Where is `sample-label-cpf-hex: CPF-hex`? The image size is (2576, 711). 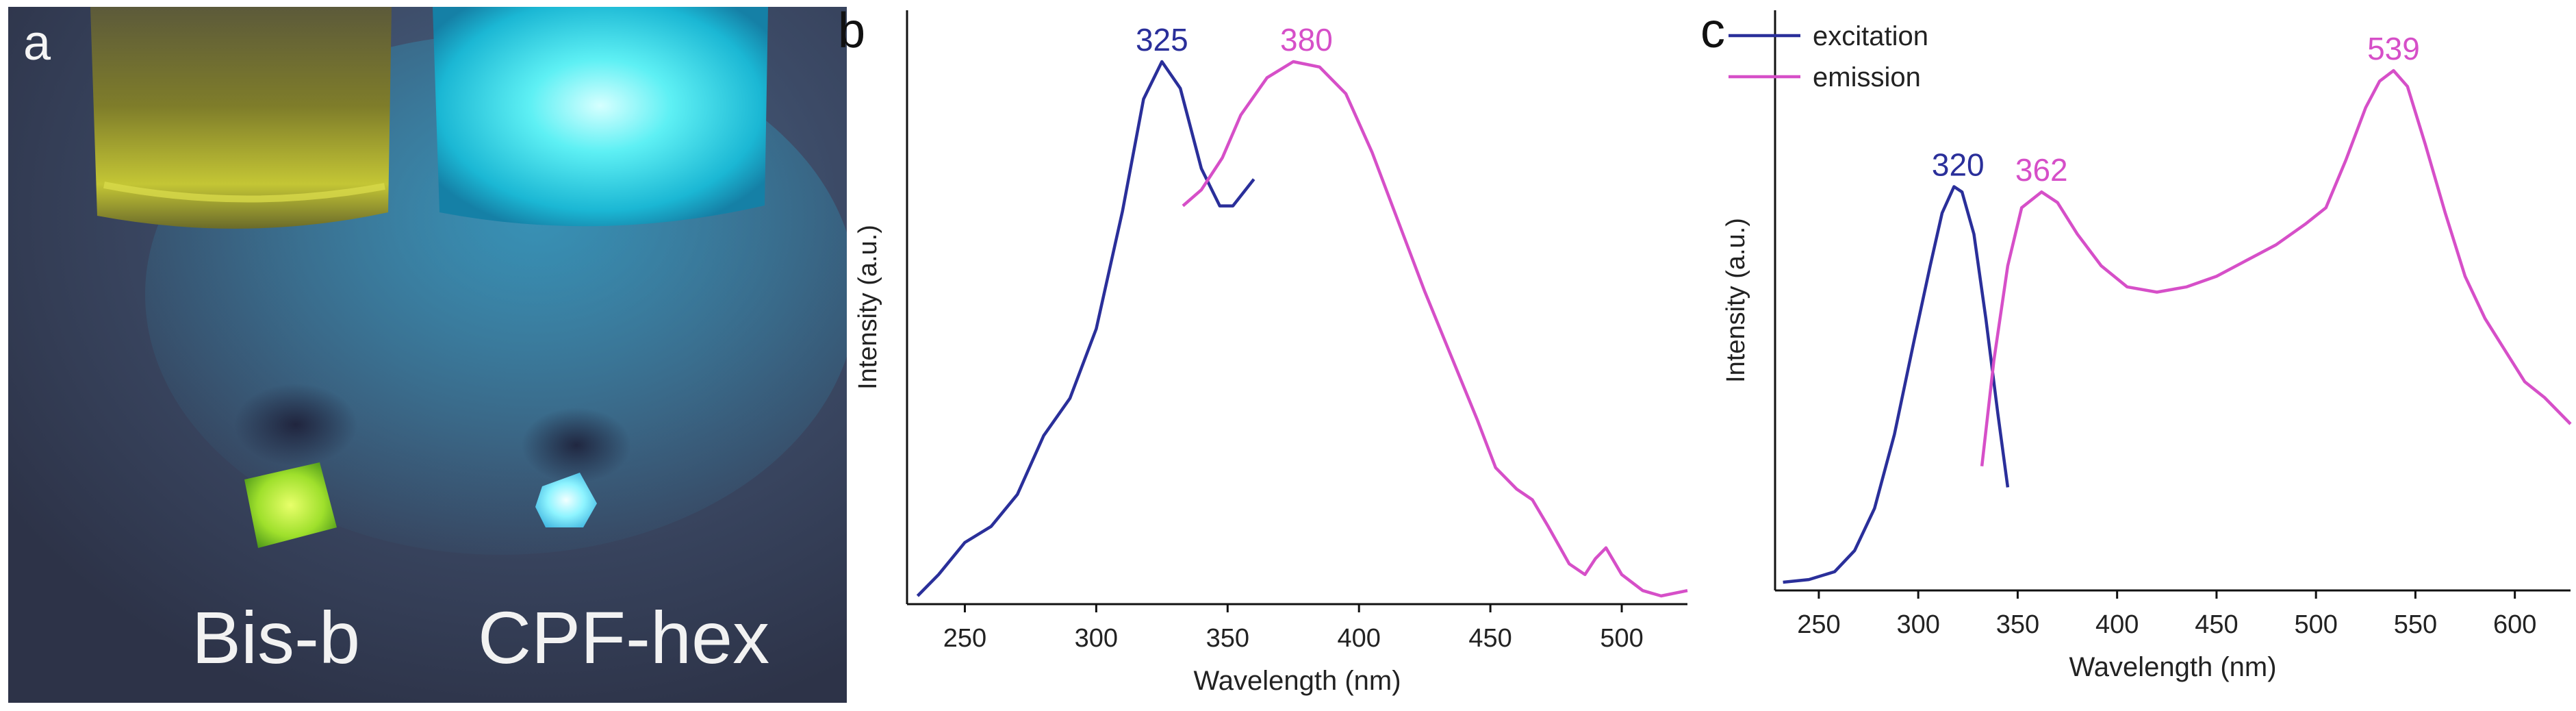 sample-label-cpf-hex: CPF-hex is located at coordinates (624, 637).